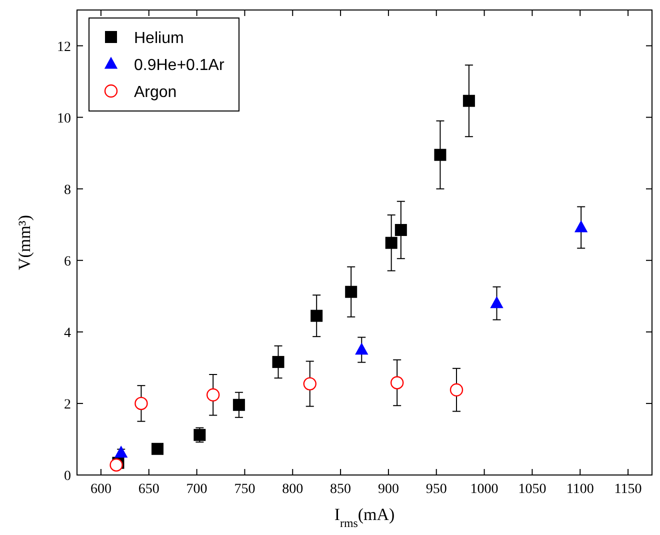 The image size is (660, 535). What do you see at coordinates (388, 489) in the screenshot?
I see `x-tick-label: 900` at bounding box center [388, 489].